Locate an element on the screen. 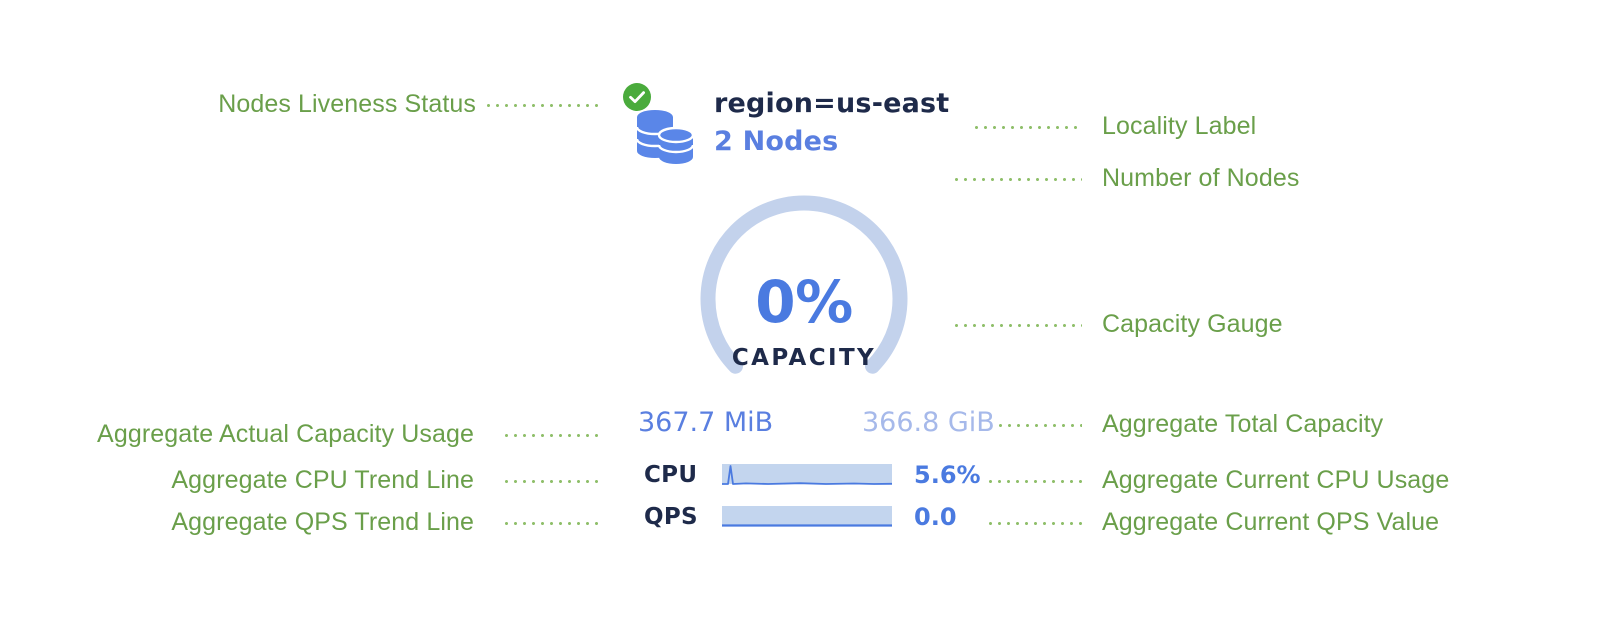 The image size is (1602, 644). annotation-label: Locality Label is located at coordinates (1179, 126).